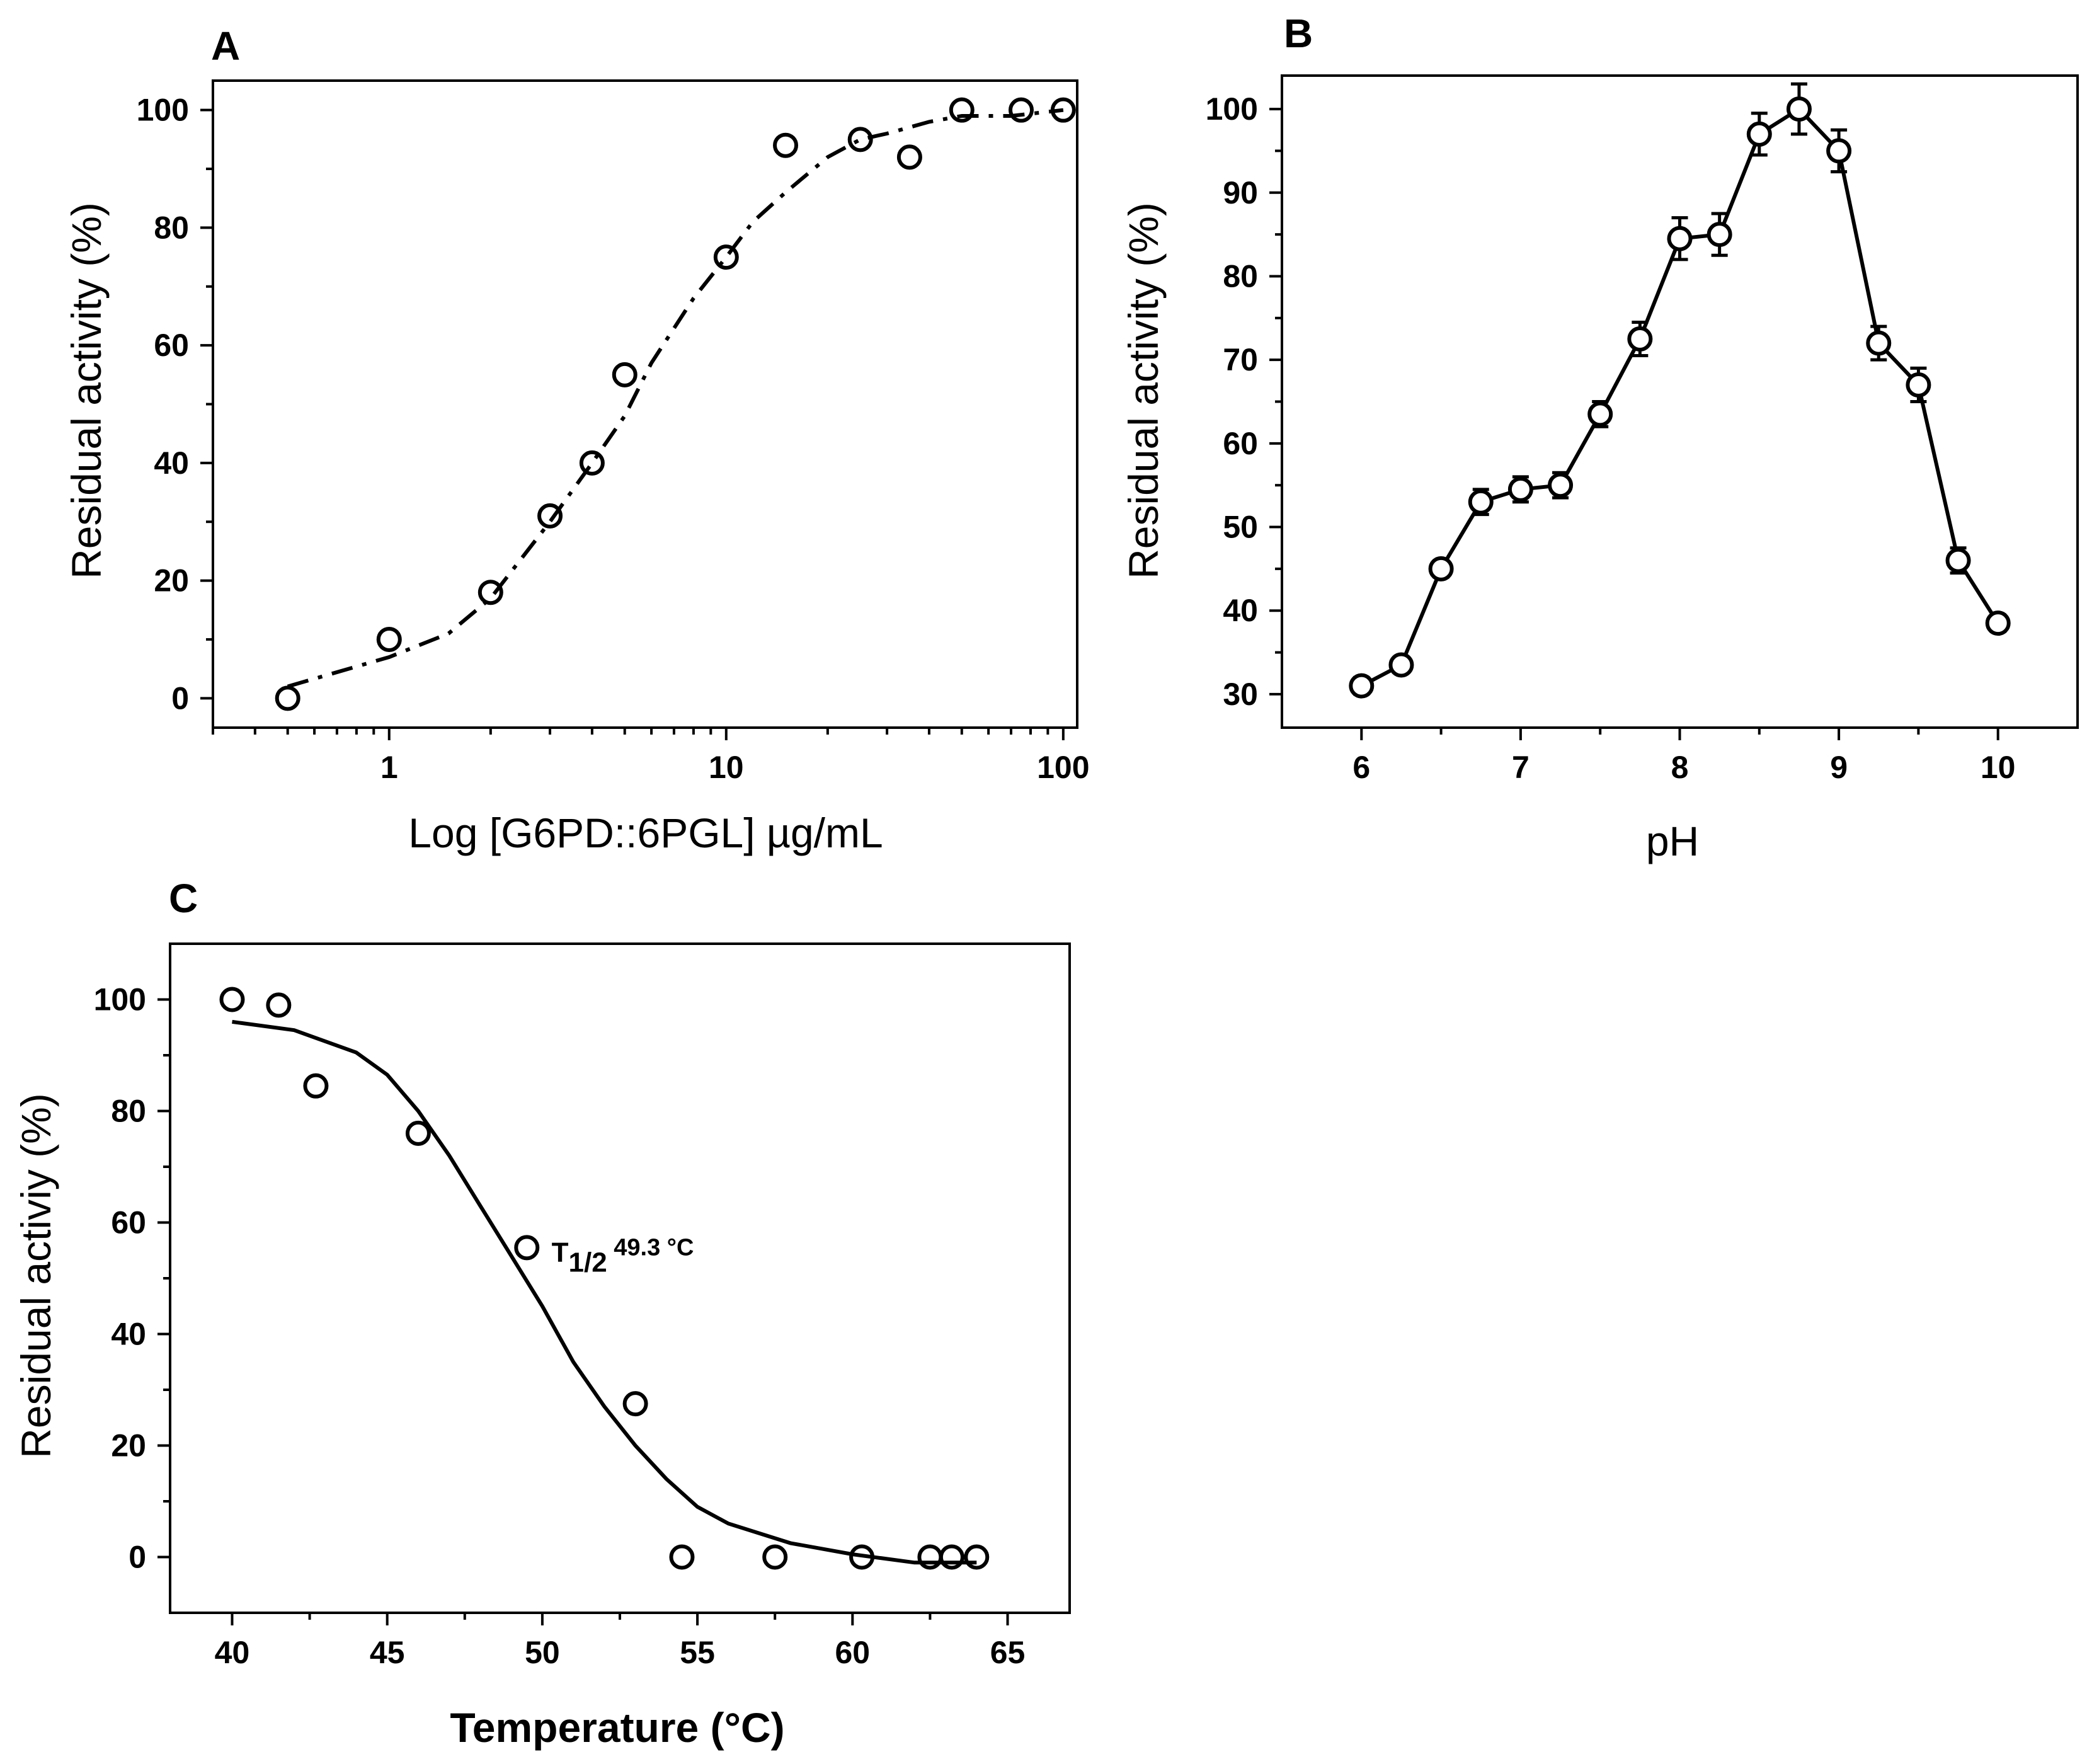 This screenshot has height=1764, width=2087. Describe the element at coordinates (1298, 33) in the screenshot. I see `panel-b-letter: B` at that location.